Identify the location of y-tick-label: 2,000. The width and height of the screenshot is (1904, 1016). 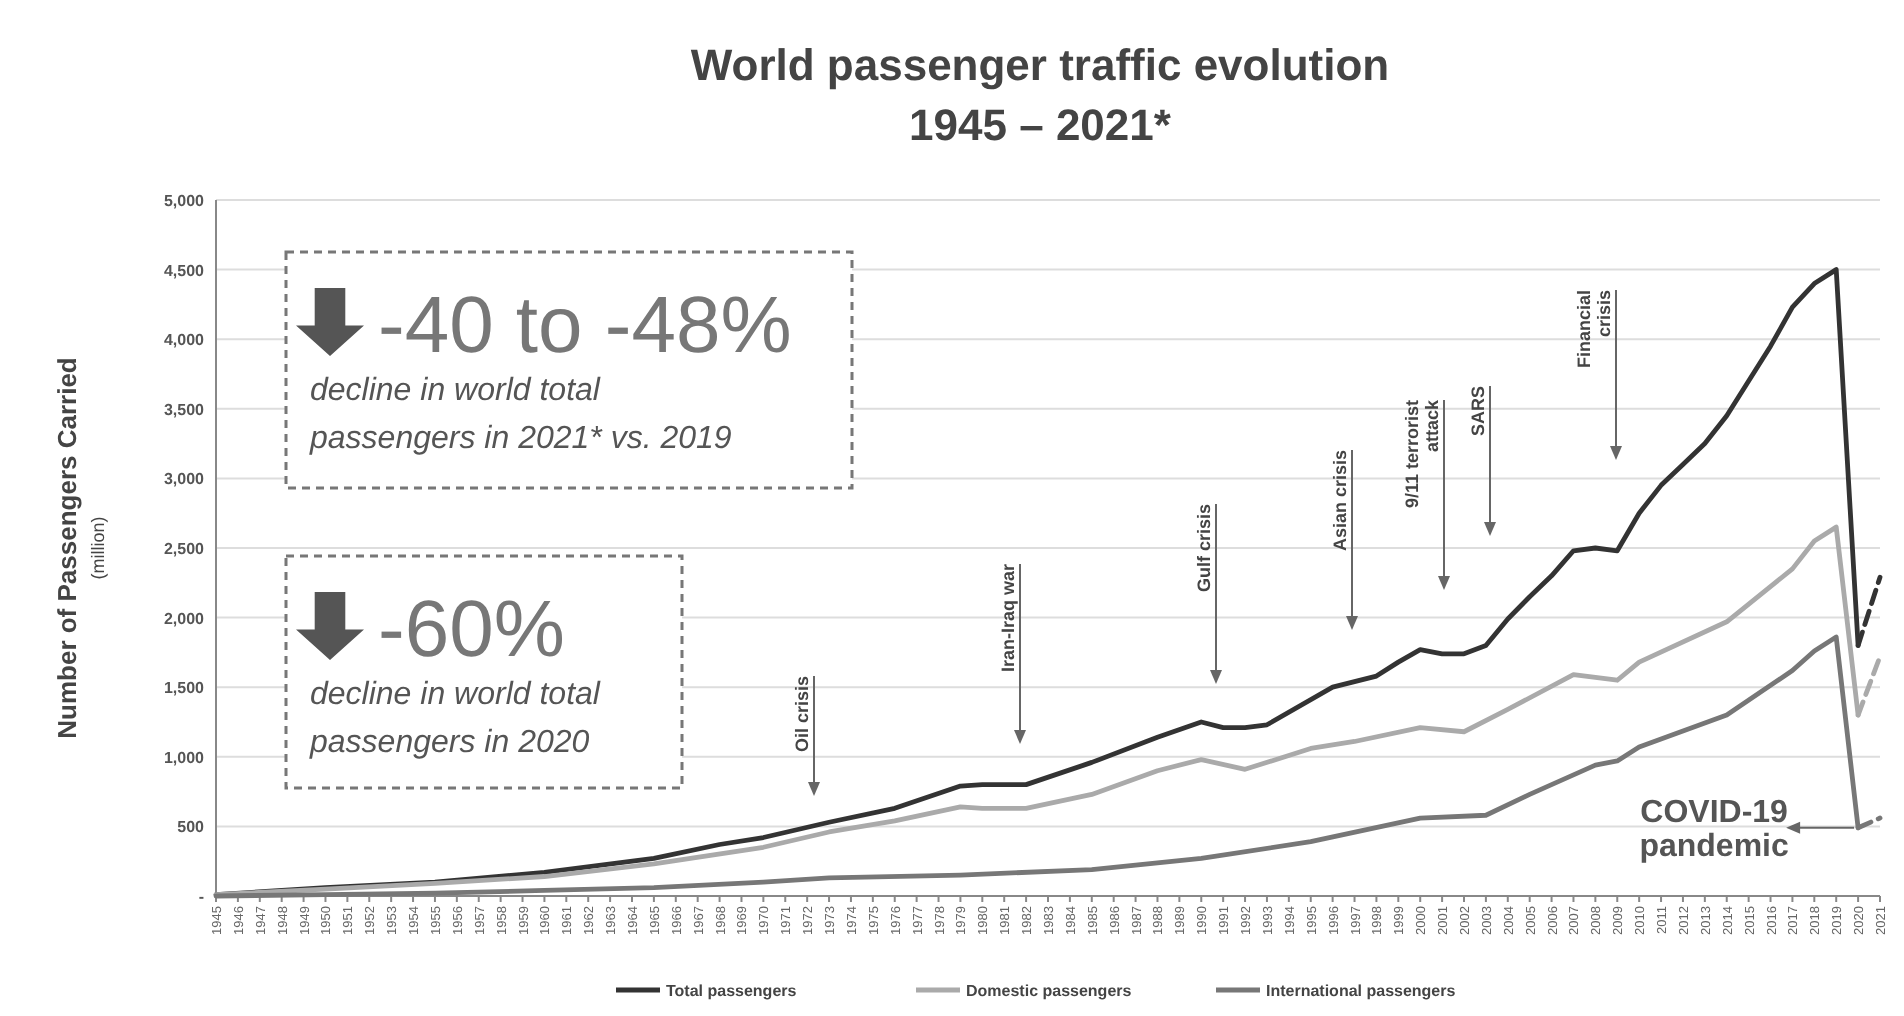
(184, 618).